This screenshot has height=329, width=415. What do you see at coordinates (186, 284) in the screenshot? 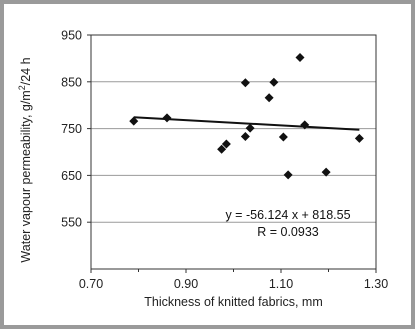
I see `x-tick-label: 0.90` at bounding box center [186, 284].